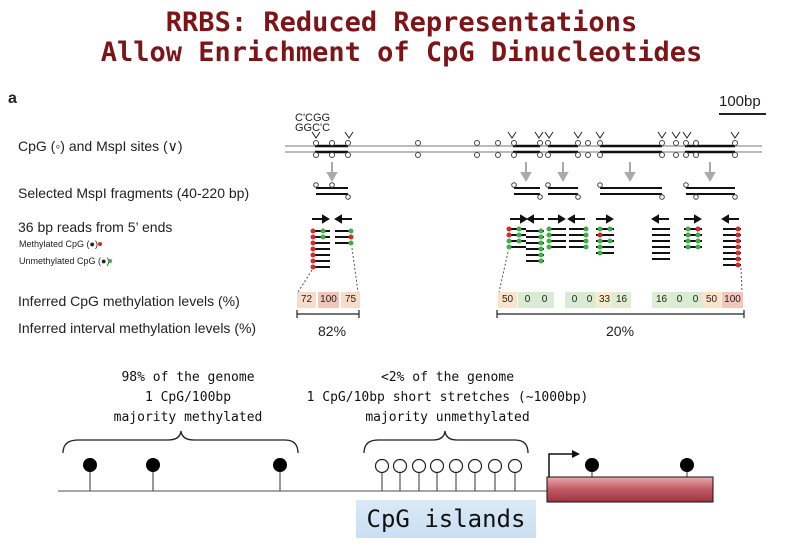  What do you see at coordinates (447, 397) in the screenshot?
I see `genome-right-line-2: 1 CpG/10bp short stretches (~1000bp)` at bounding box center [447, 397].